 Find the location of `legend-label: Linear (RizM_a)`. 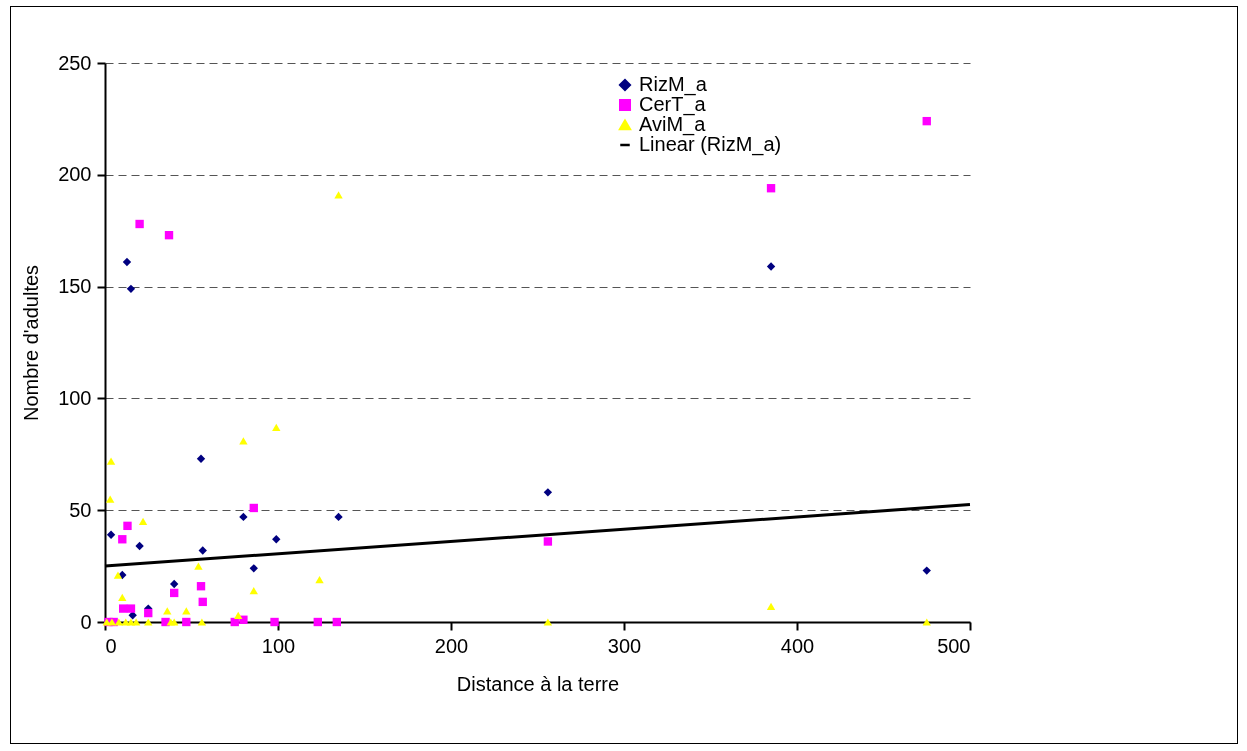

legend-label: Linear (RizM_a) is located at coordinates (710, 144).